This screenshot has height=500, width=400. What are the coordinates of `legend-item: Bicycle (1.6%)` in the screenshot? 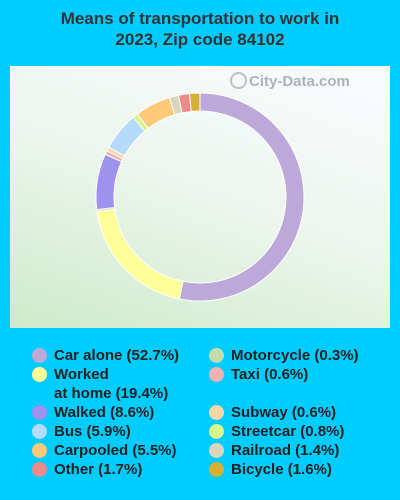 It's located at (283, 469).